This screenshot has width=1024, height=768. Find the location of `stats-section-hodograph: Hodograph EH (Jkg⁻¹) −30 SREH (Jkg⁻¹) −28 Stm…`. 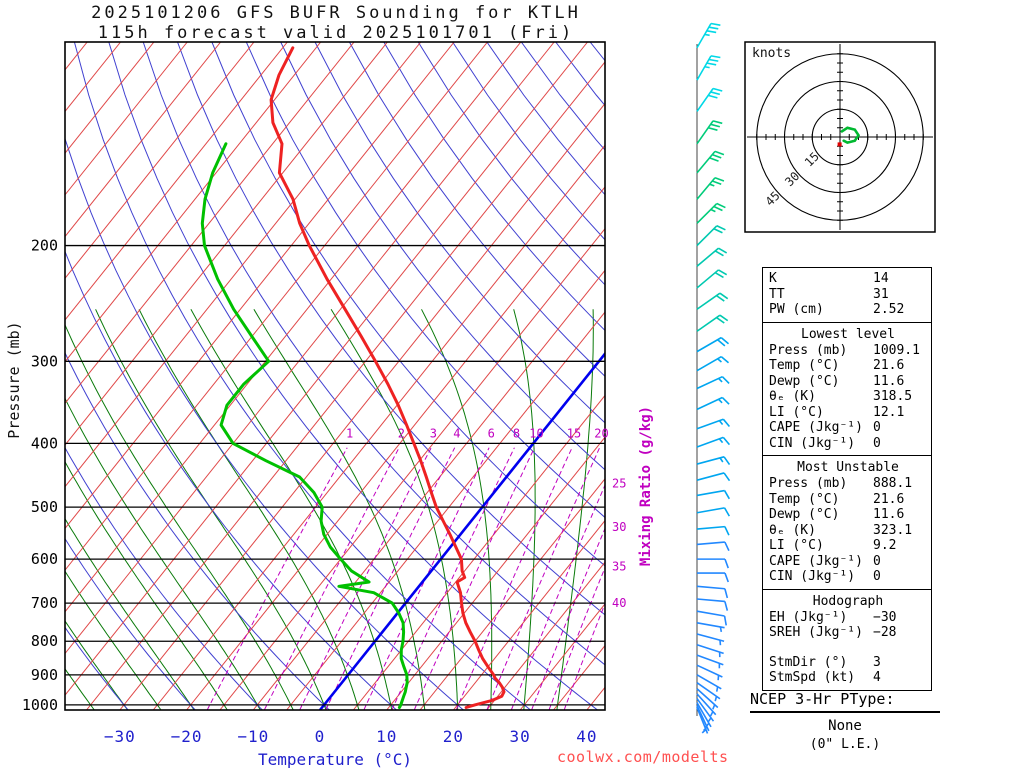

stats-section-hodograph: Hodograph EH (Jkg⁻¹) −30 SREH (Jkg⁻¹) −28 Stm… is located at coordinates (847, 639).